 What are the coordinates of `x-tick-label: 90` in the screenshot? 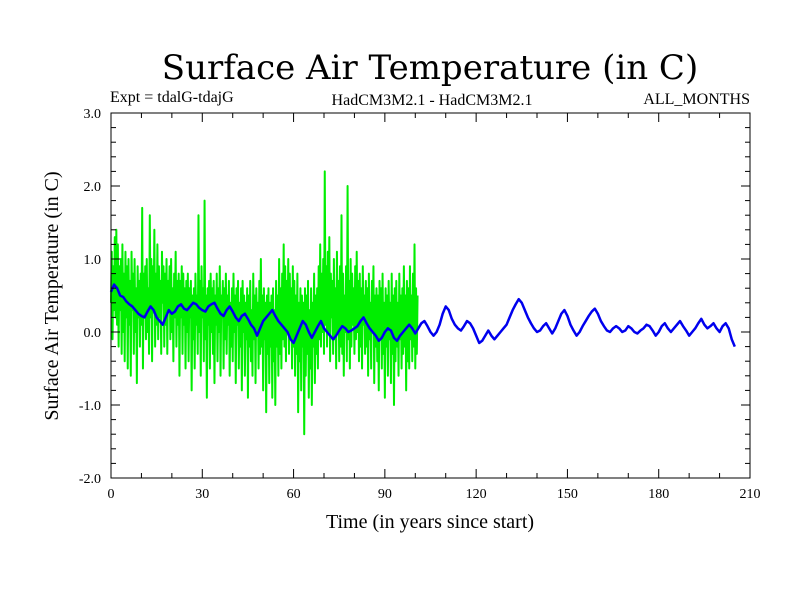 It's located at (385, 494).